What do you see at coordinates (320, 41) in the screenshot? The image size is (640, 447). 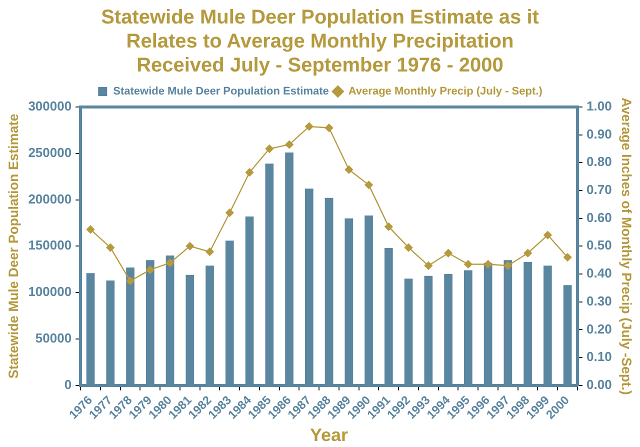 I see `chart-title: Statewide Mule Deer Population Estimate as it Relates to Average Monthly Precipitation Received July - September 1976 - 2000` at bounding box center [320, 41].